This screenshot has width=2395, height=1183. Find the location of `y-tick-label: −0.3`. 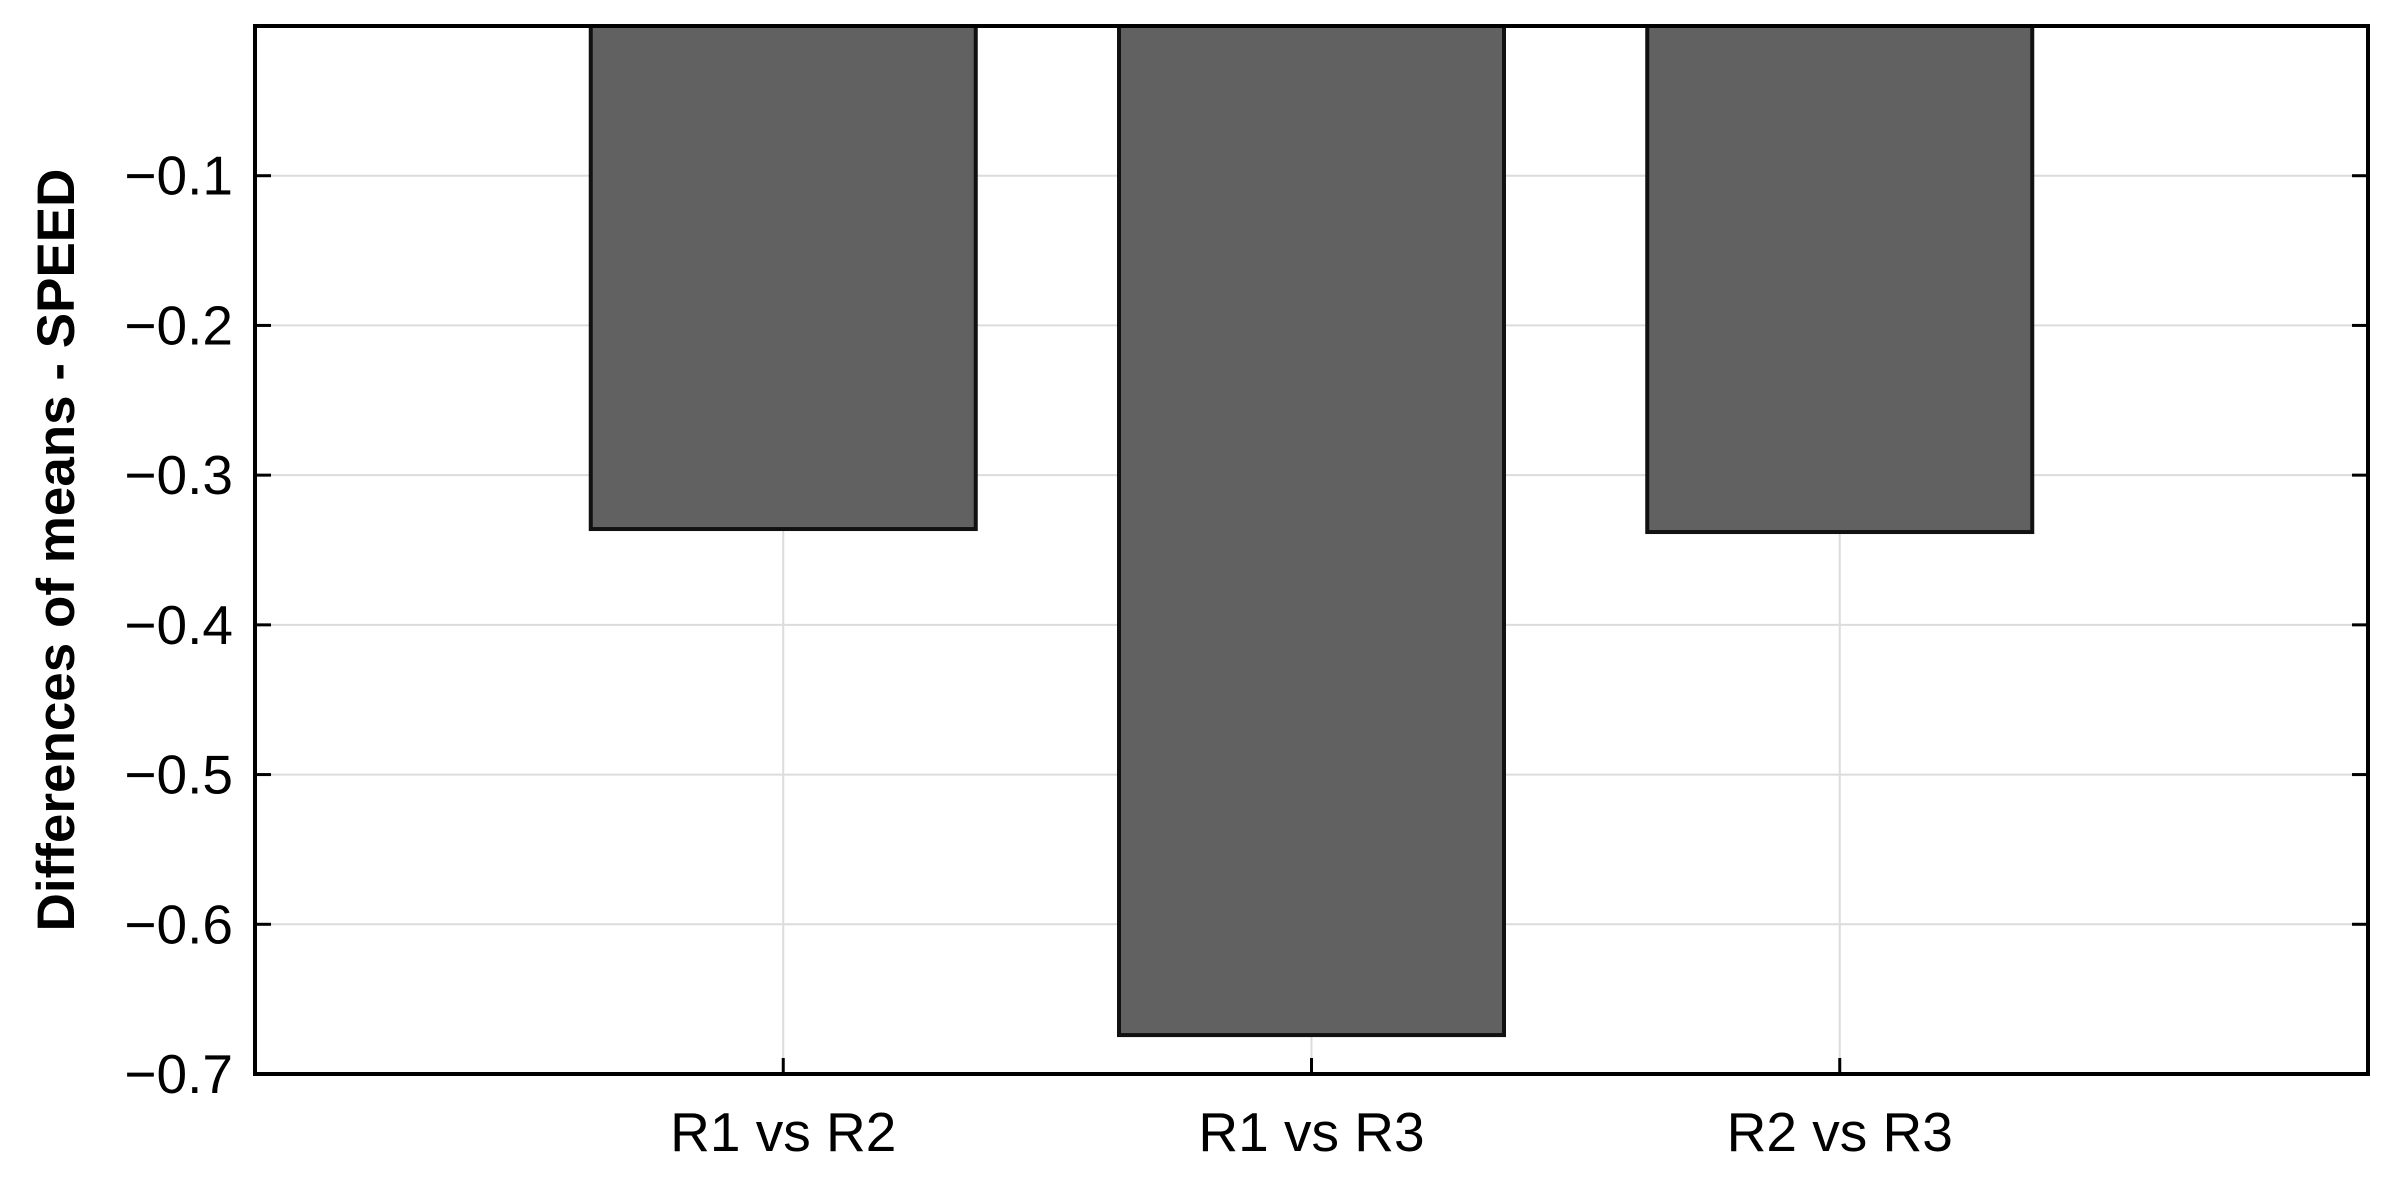

y-tick-label: −0.3 is located at coordinates (178, 475).